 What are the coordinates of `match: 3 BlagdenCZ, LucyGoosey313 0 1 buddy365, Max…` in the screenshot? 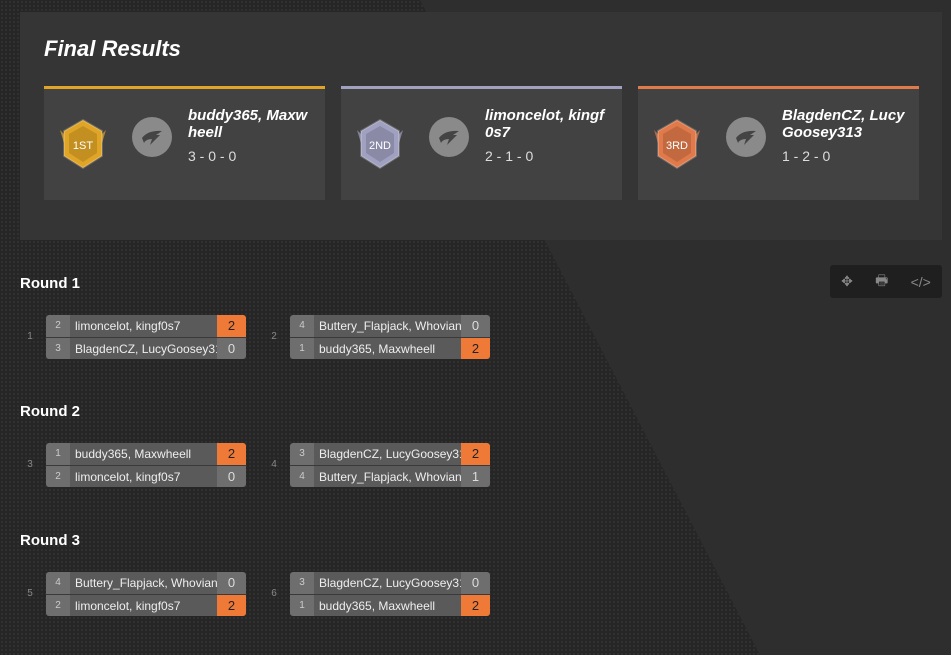 It's located at (390, 594).